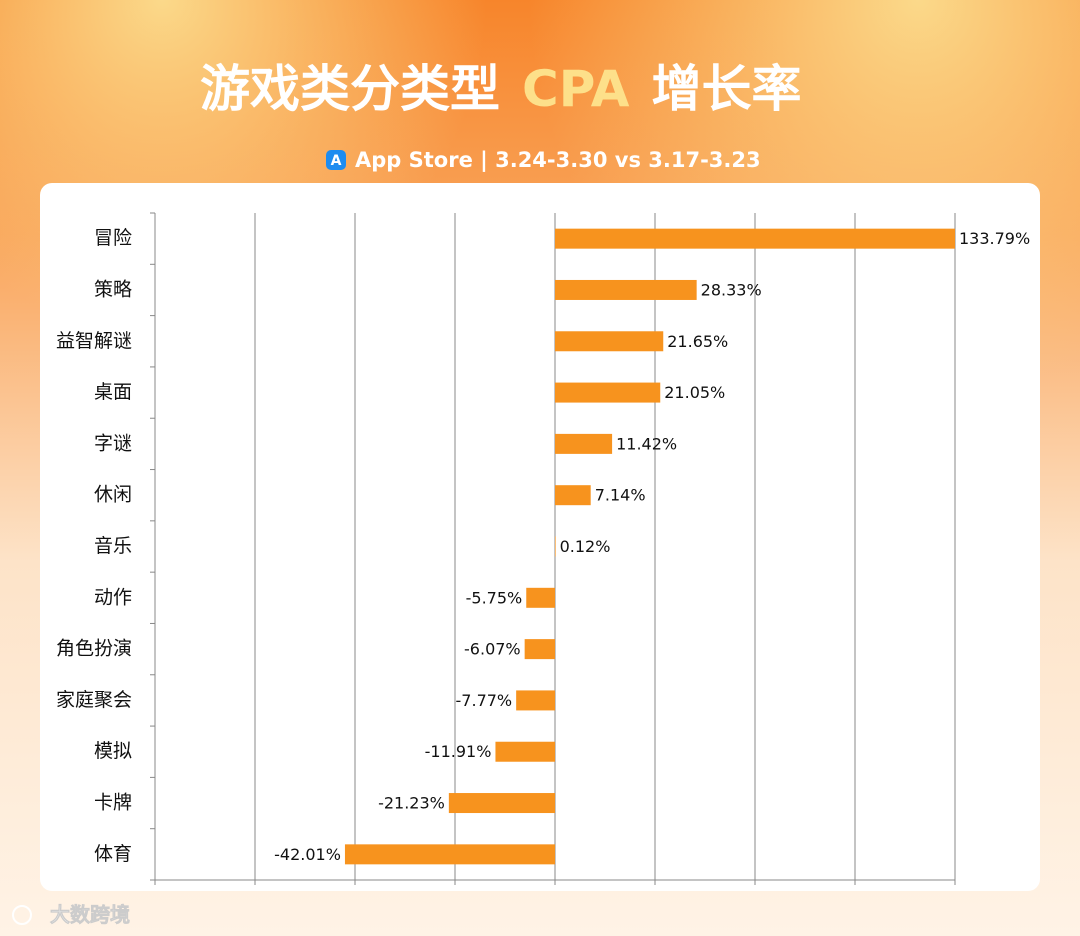  What do you see at coordinates (22, 915) in the screenshot?
I see `watermark-logo` at bounding box center [22, 915].